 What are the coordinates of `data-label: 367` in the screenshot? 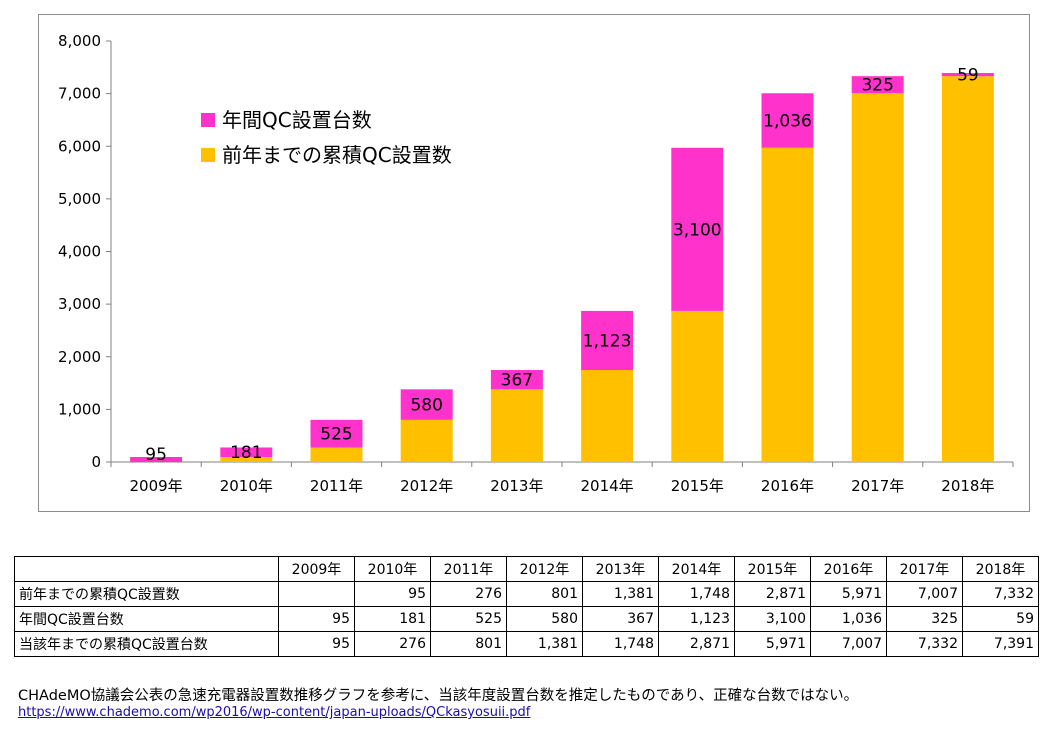 It's located at (517, 381).